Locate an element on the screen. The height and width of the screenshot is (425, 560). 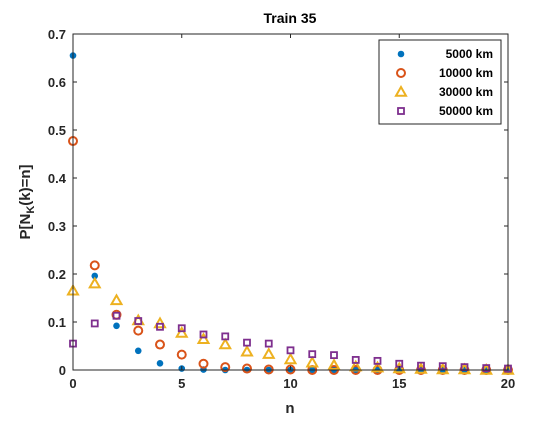
x-tick-label: 15 is located at coordinates (399, 383).